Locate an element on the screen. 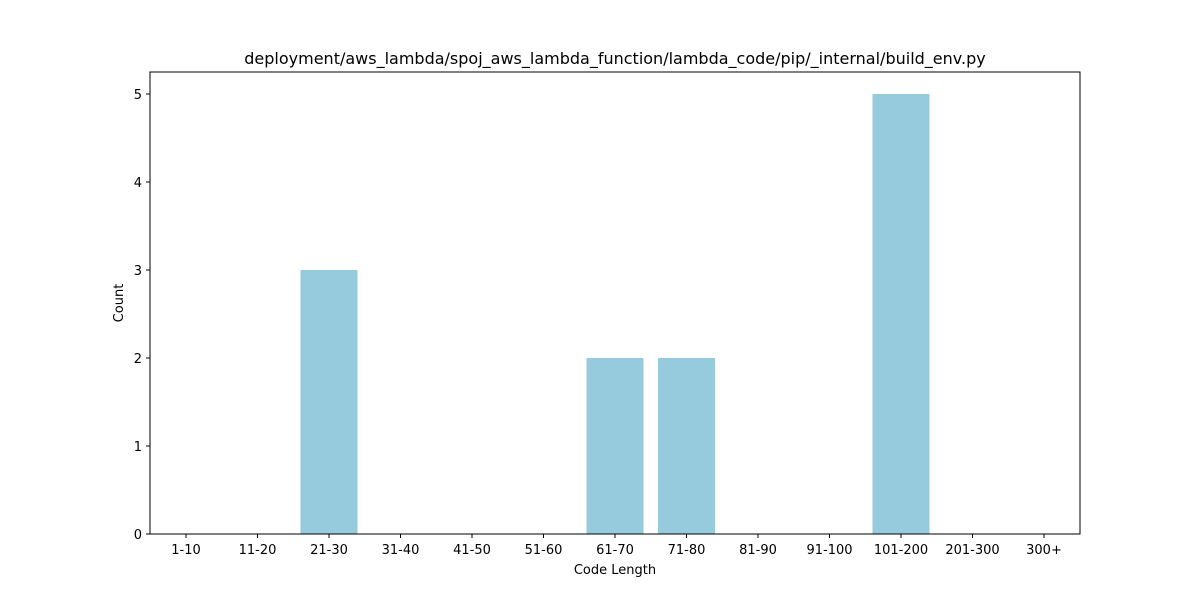 The image size is (1200, 604). x-axis-label: Code Length is located at coordinates (615, 570).